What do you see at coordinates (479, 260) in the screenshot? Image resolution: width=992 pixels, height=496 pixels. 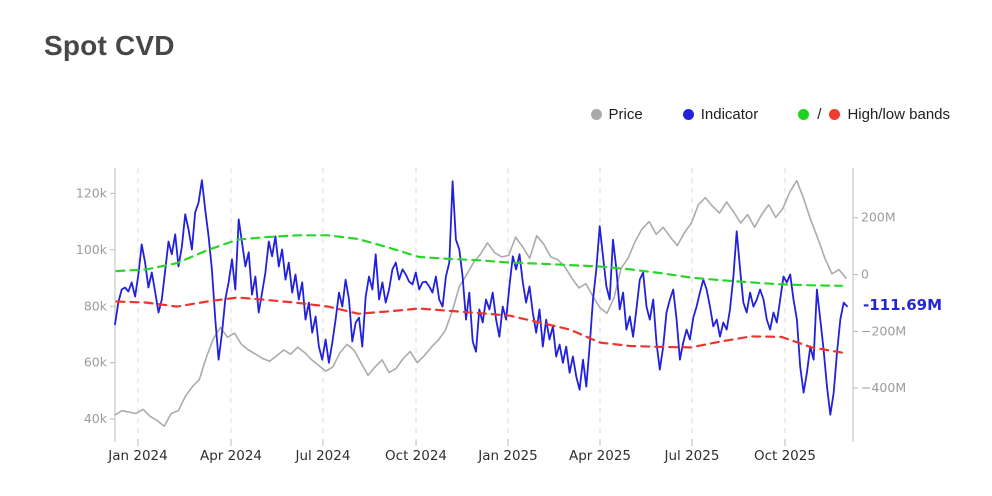 I see `high-band-line` at bounding box center [479, 260].